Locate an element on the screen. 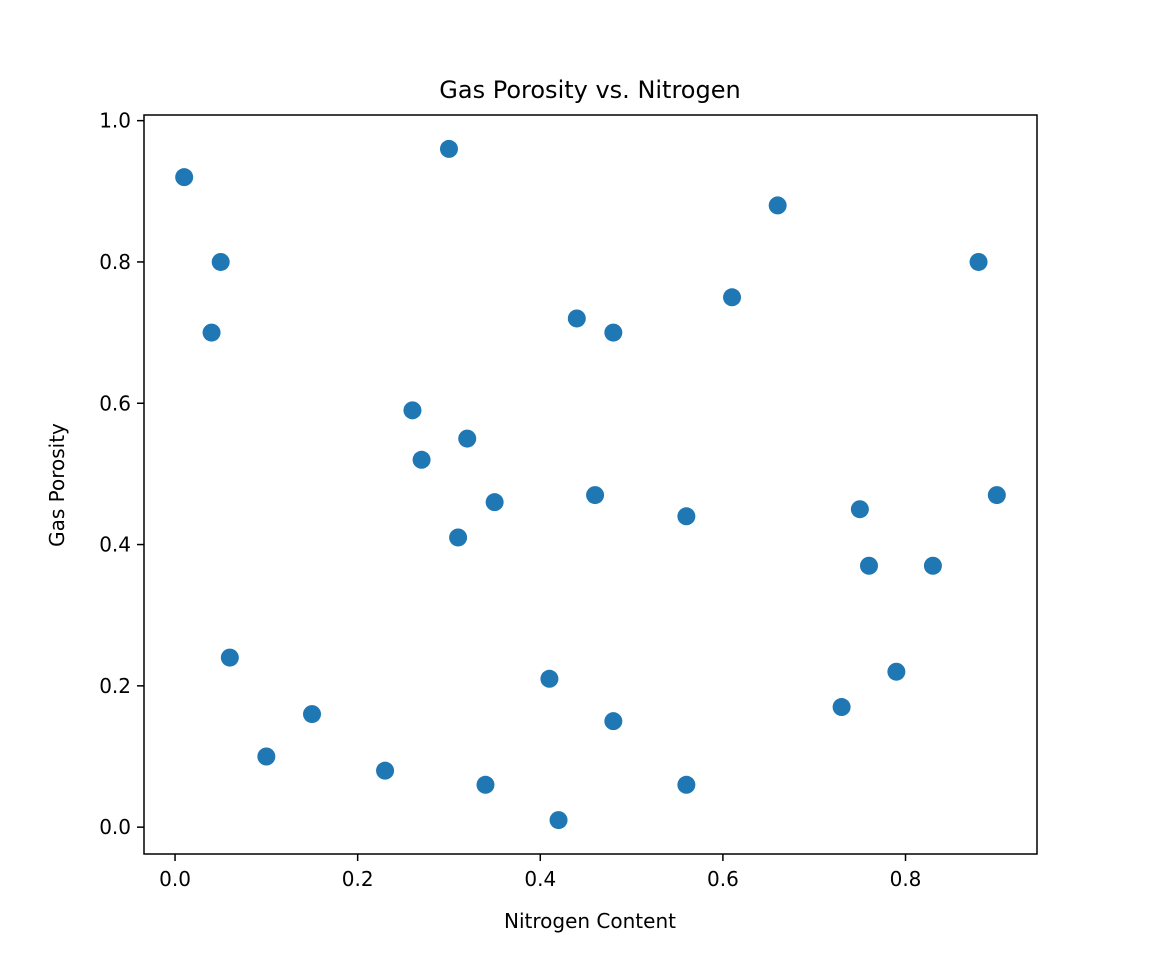 This screenshot has width=1152, height=960. x-axis-label: Nitrogen Content is located at coordinates (590, 921).